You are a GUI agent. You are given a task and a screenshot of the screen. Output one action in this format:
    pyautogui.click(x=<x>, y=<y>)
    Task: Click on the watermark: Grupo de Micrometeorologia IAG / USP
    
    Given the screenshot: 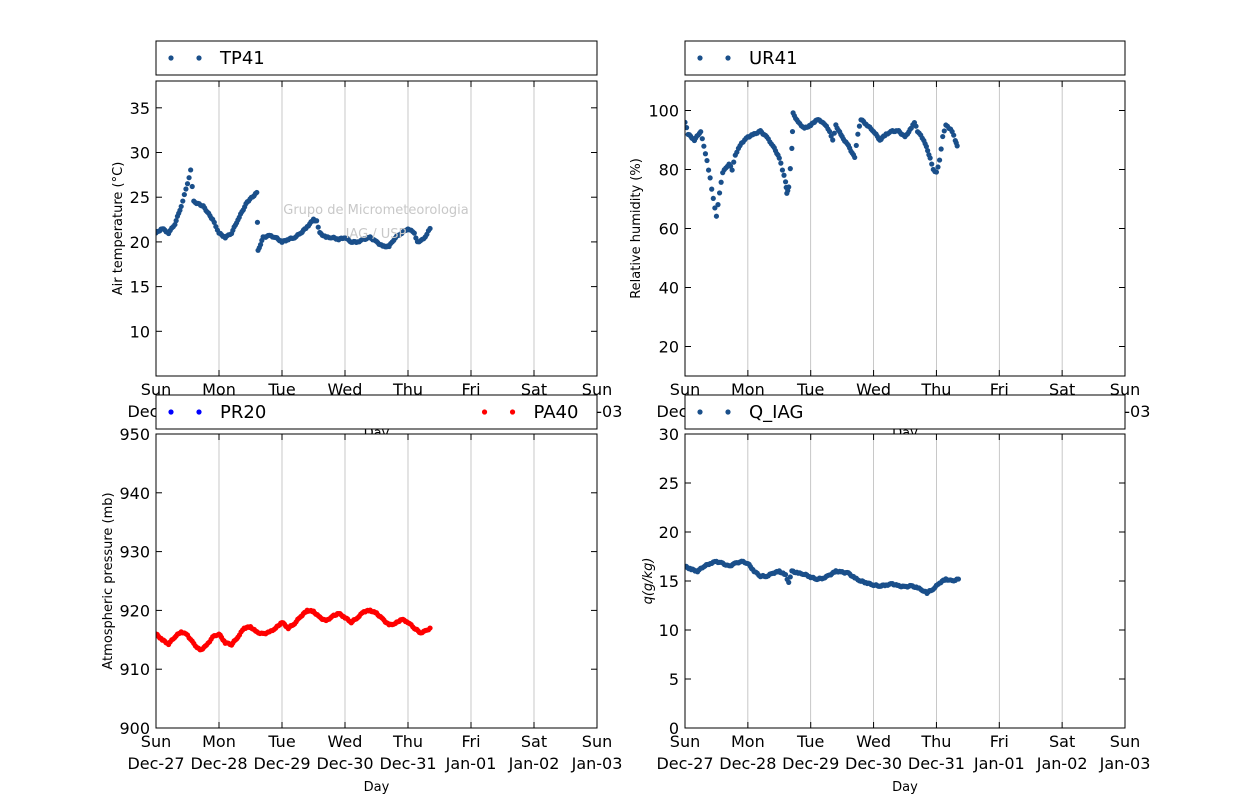 What is the action you would take?
    pyautogui.click(x=376, y=222)
    